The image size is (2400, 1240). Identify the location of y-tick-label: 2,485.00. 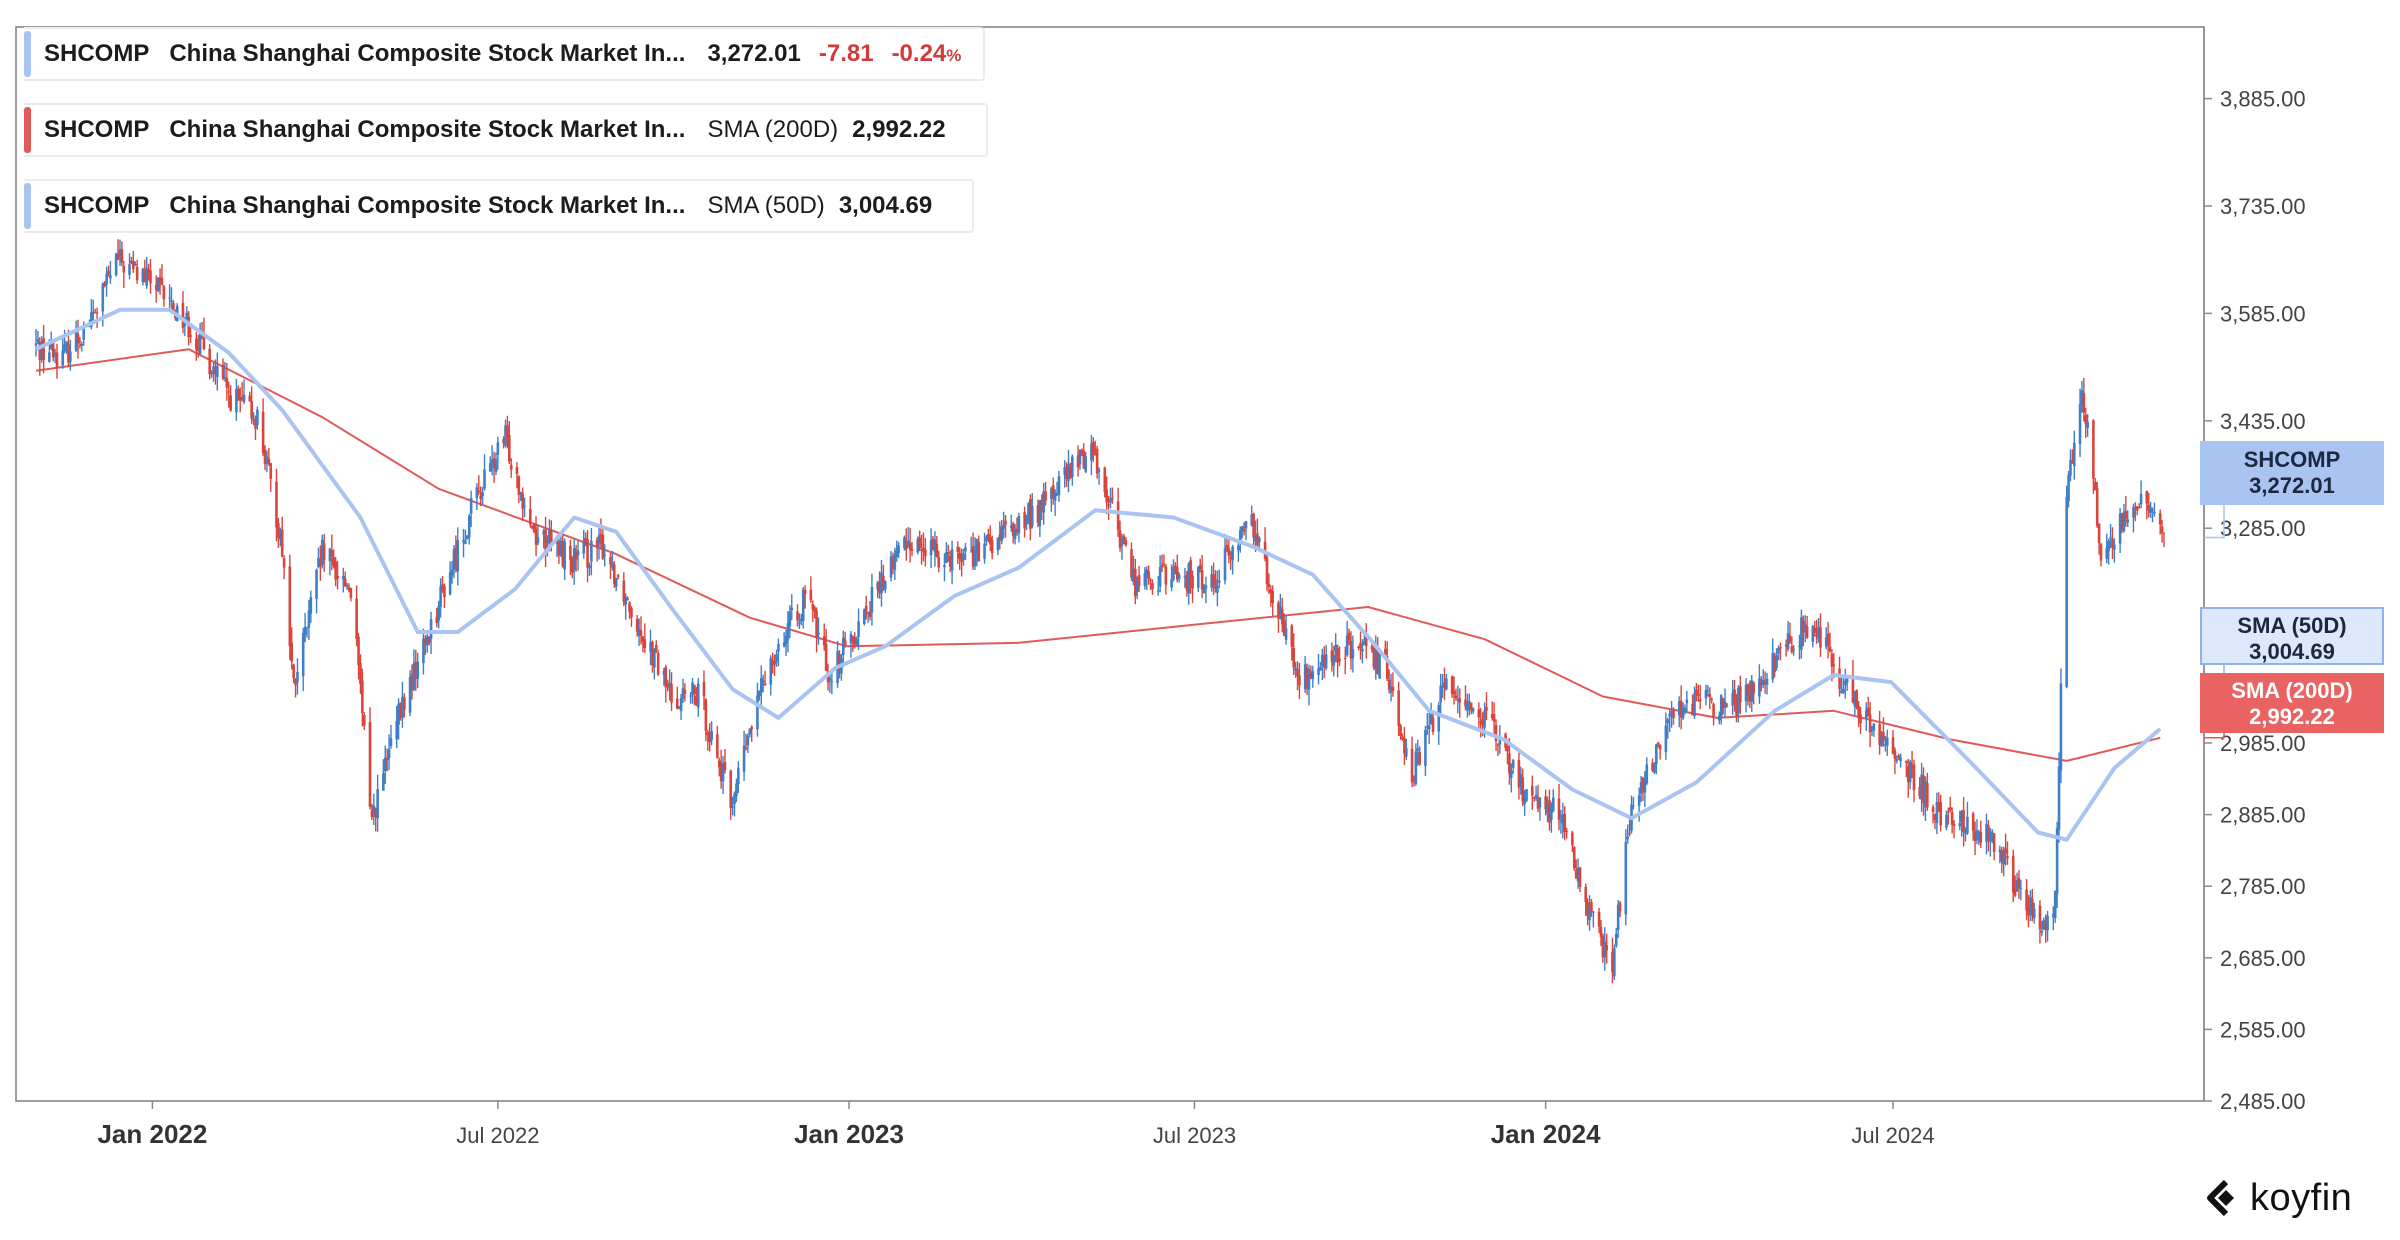
(2263, 1101).